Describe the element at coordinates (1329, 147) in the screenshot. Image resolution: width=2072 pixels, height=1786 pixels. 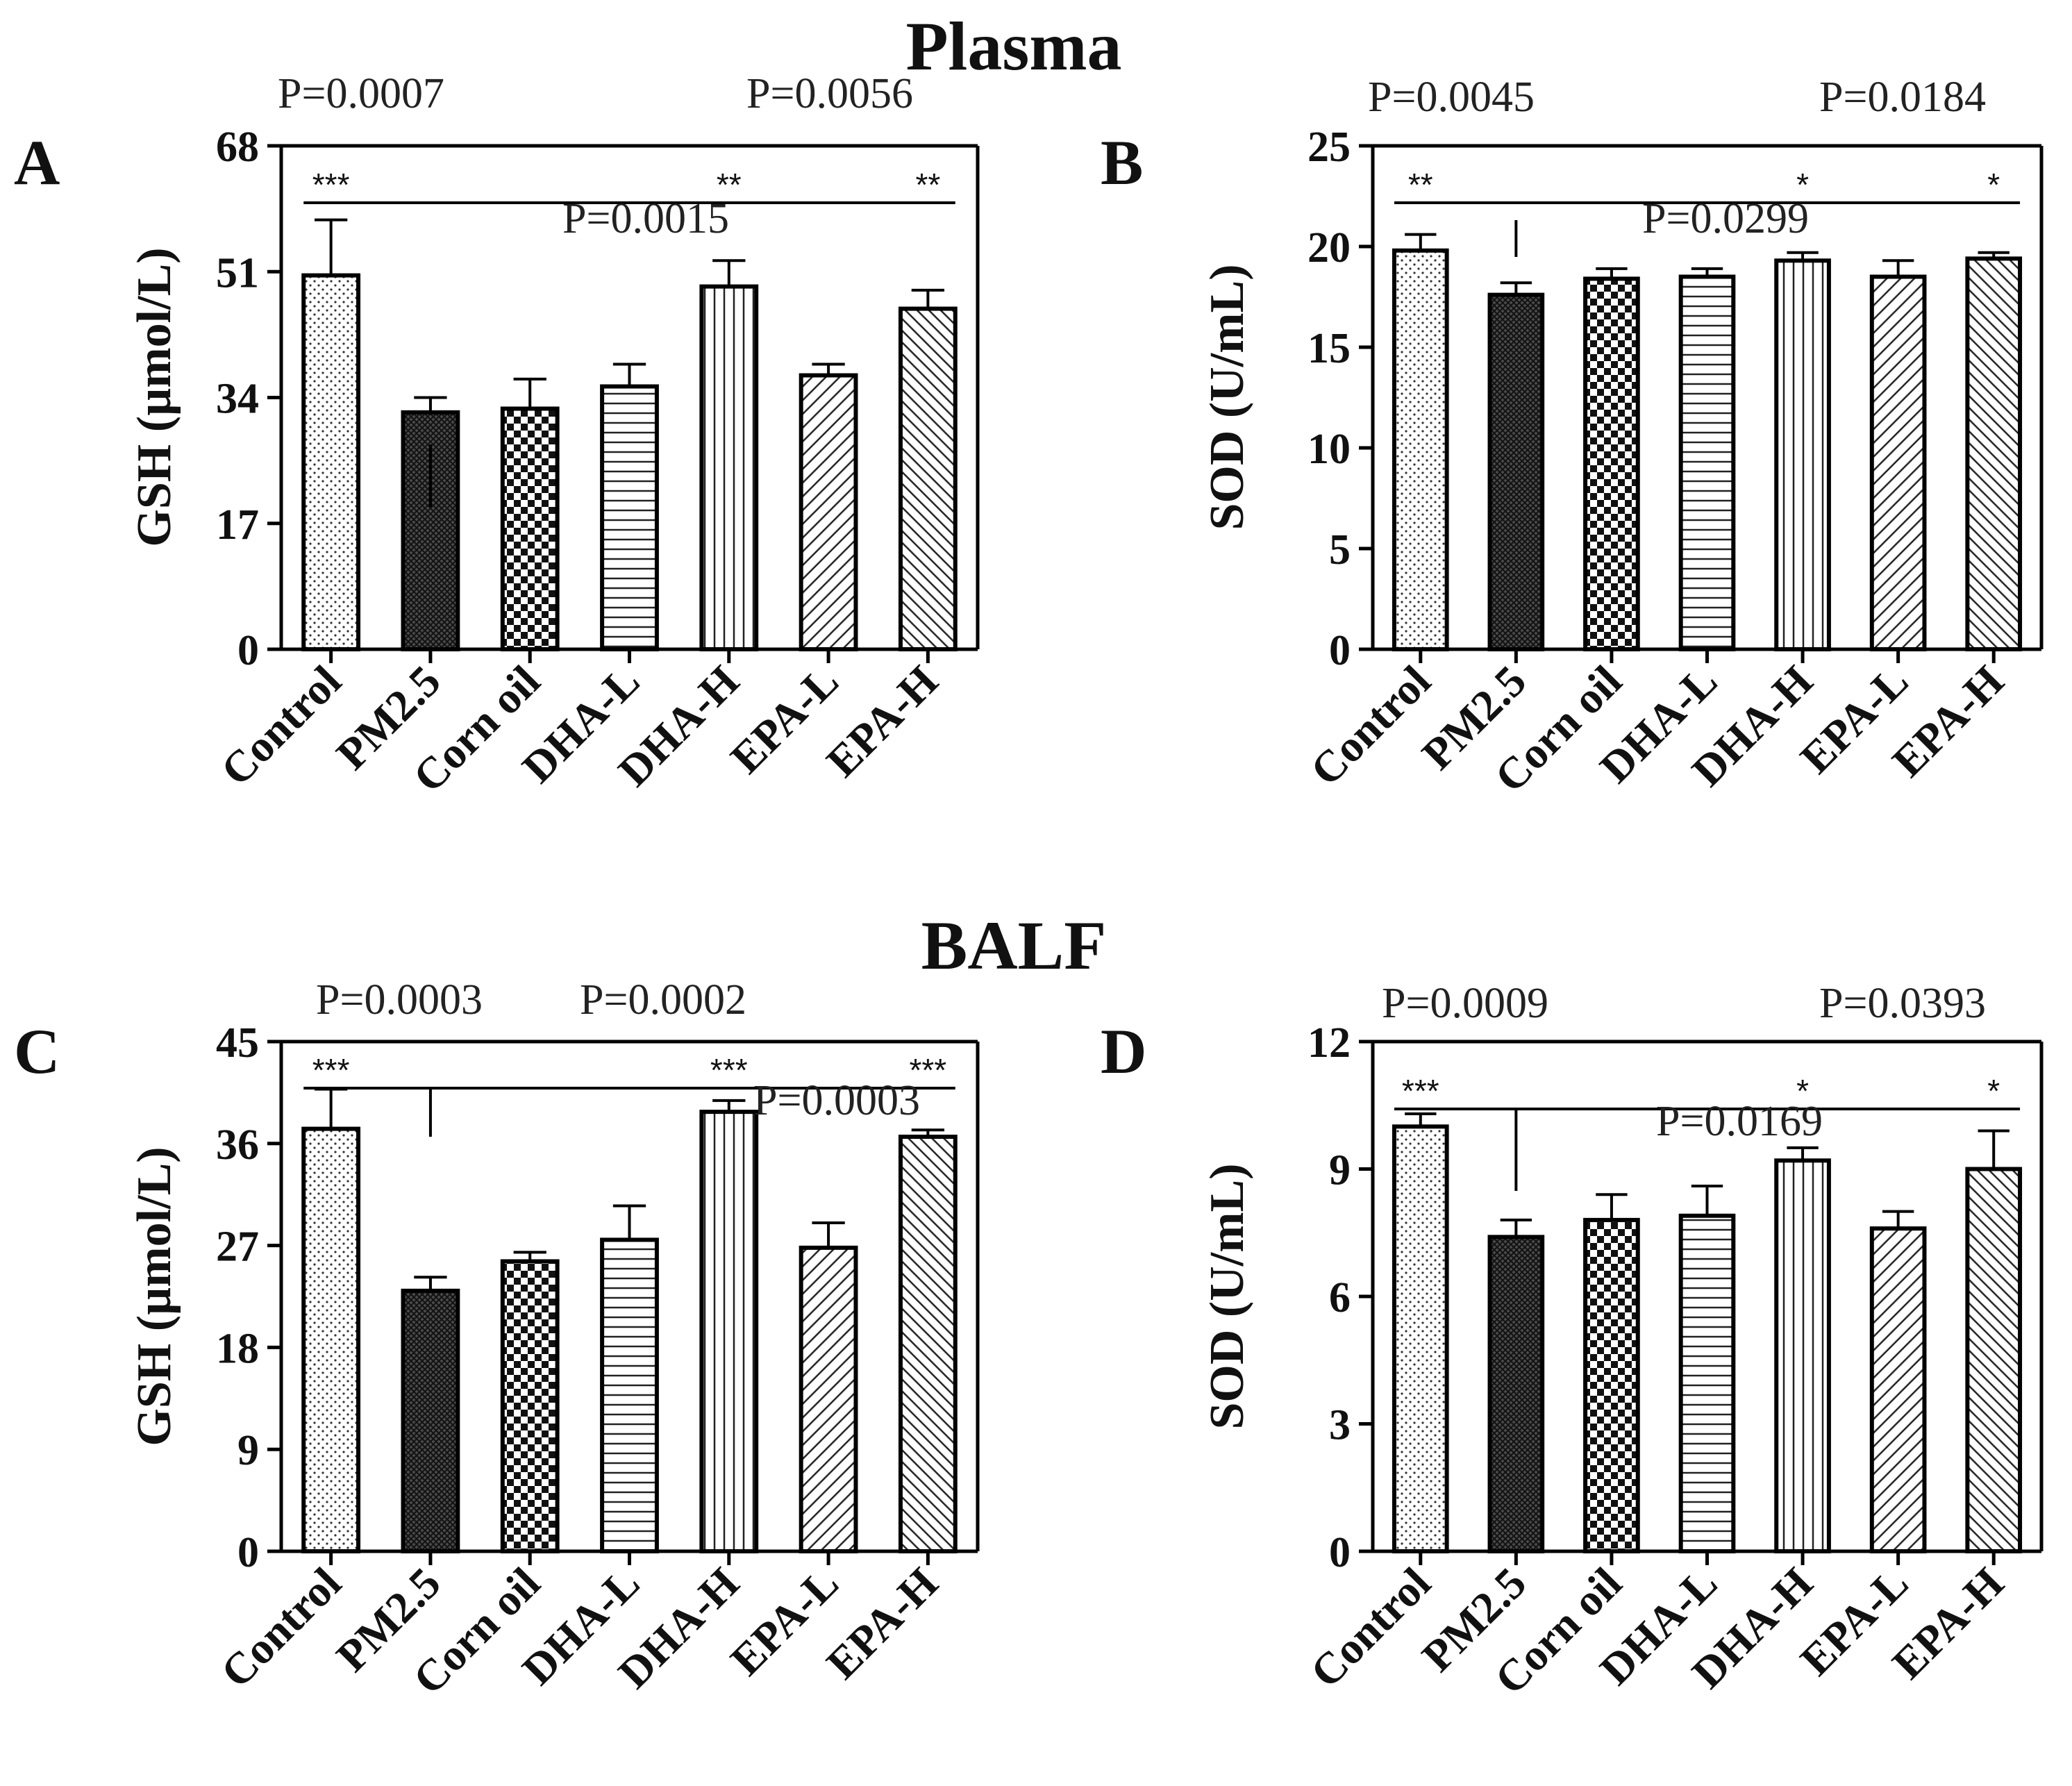
I see `y-tick-label: 25` at that location.